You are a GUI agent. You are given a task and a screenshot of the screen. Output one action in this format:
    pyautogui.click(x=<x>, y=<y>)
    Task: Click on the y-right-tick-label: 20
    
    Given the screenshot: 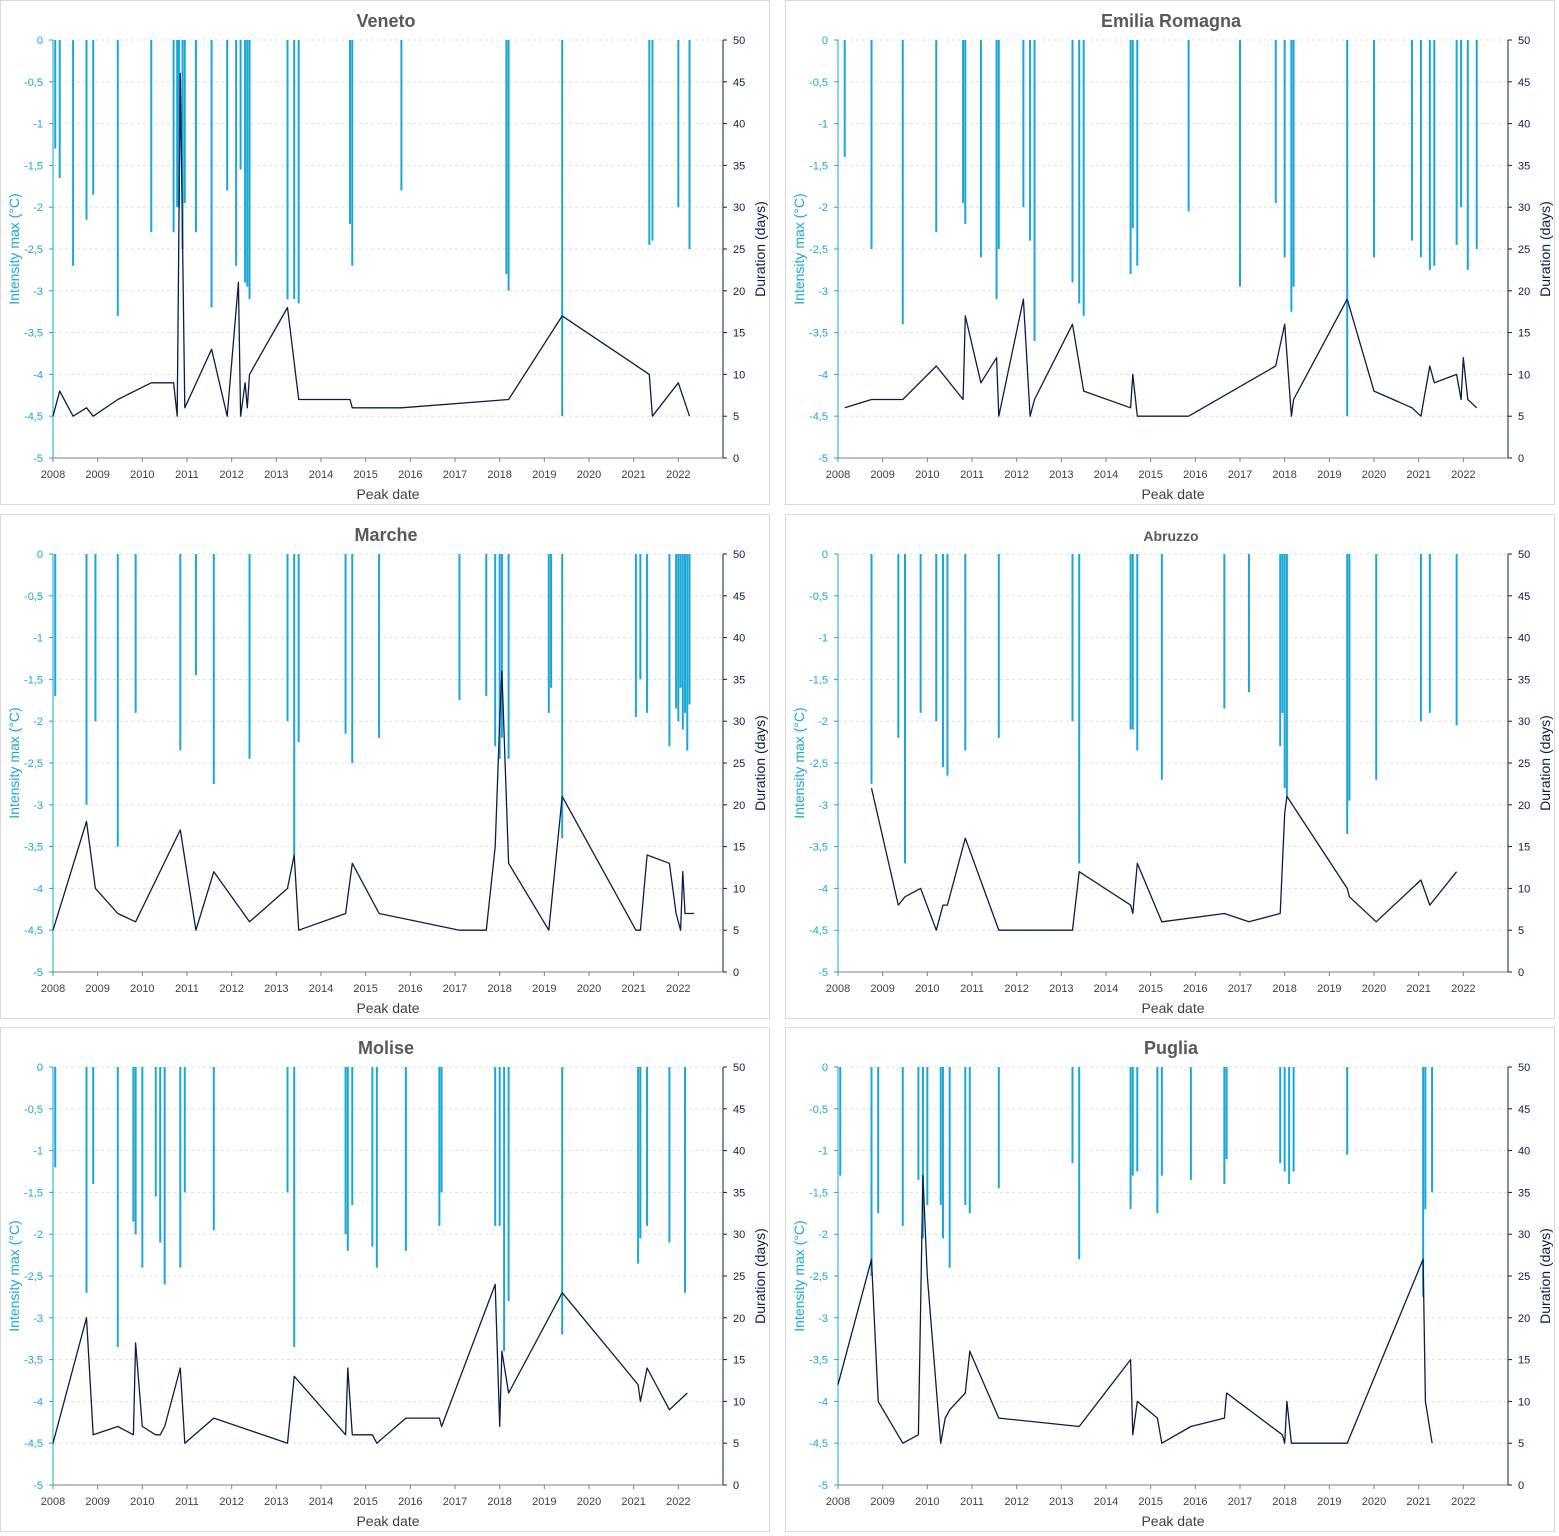 What is the action you would take?
    pyautogui.click(x=739, y=292)
    